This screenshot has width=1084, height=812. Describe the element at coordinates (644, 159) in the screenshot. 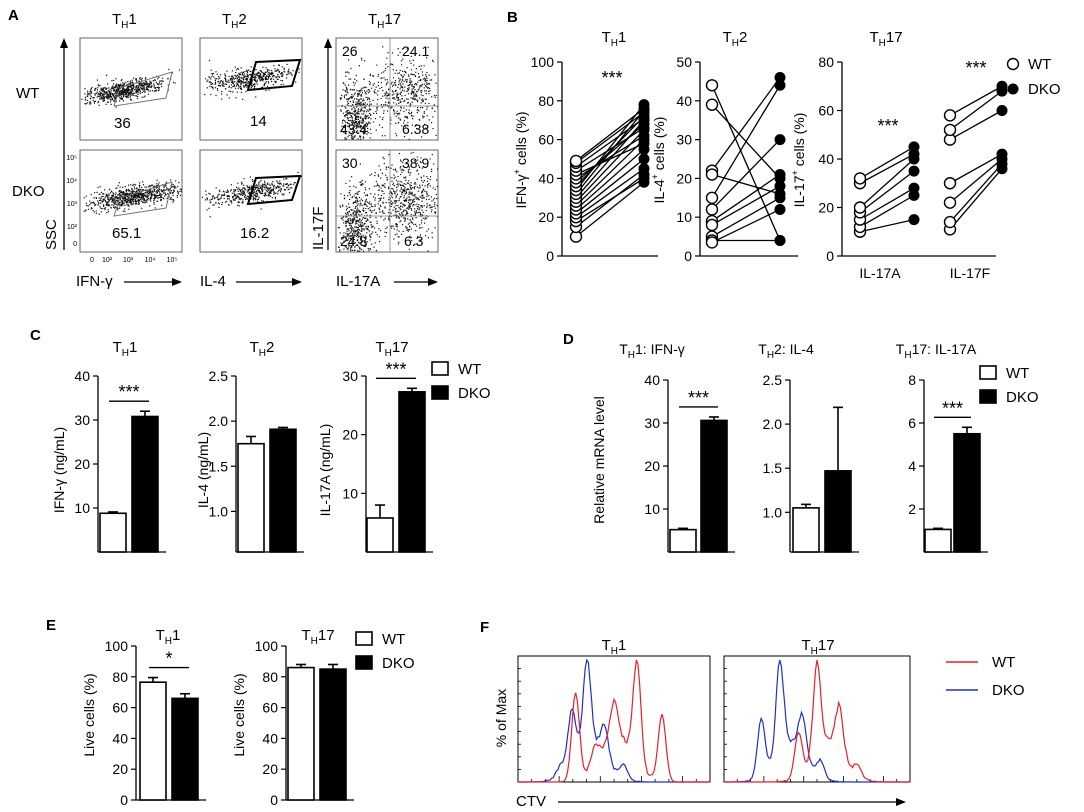

I see `b-th1-dko-point` at that location.